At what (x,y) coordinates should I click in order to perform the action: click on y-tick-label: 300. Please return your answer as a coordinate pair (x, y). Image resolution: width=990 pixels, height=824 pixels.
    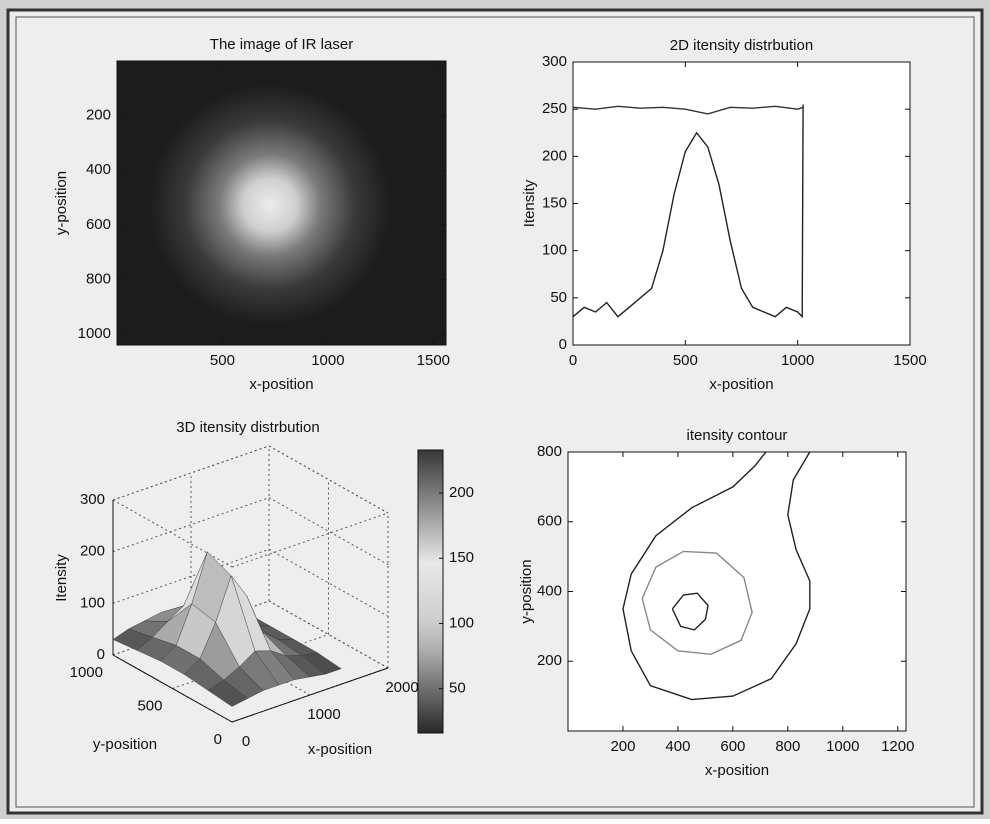
    Looking at the image, I should click on (554, 61).